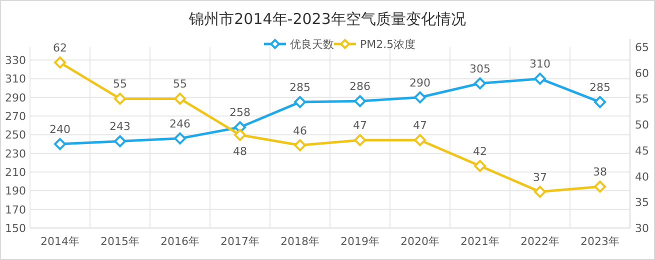  Describe the element at coordinates (240, 113) in the screenshot. I see `data-label: 258` at that location.